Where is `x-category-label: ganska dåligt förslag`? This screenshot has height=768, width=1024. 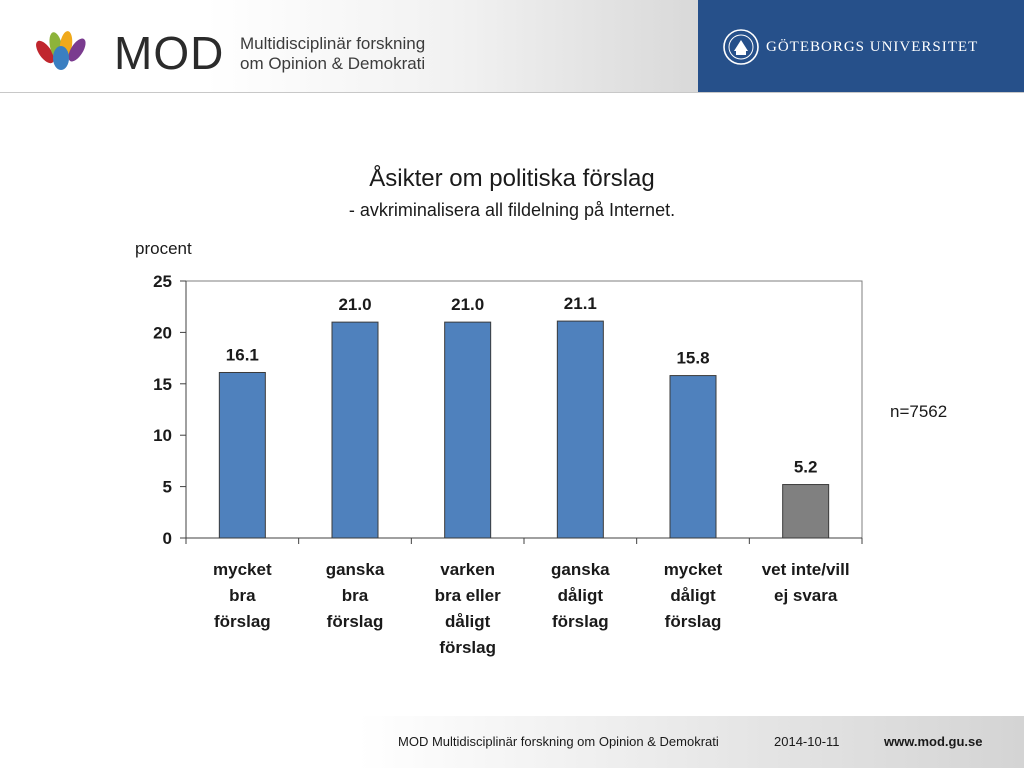
x-category-label: ganska dåligt förslag is located at coordinates (580, 595).